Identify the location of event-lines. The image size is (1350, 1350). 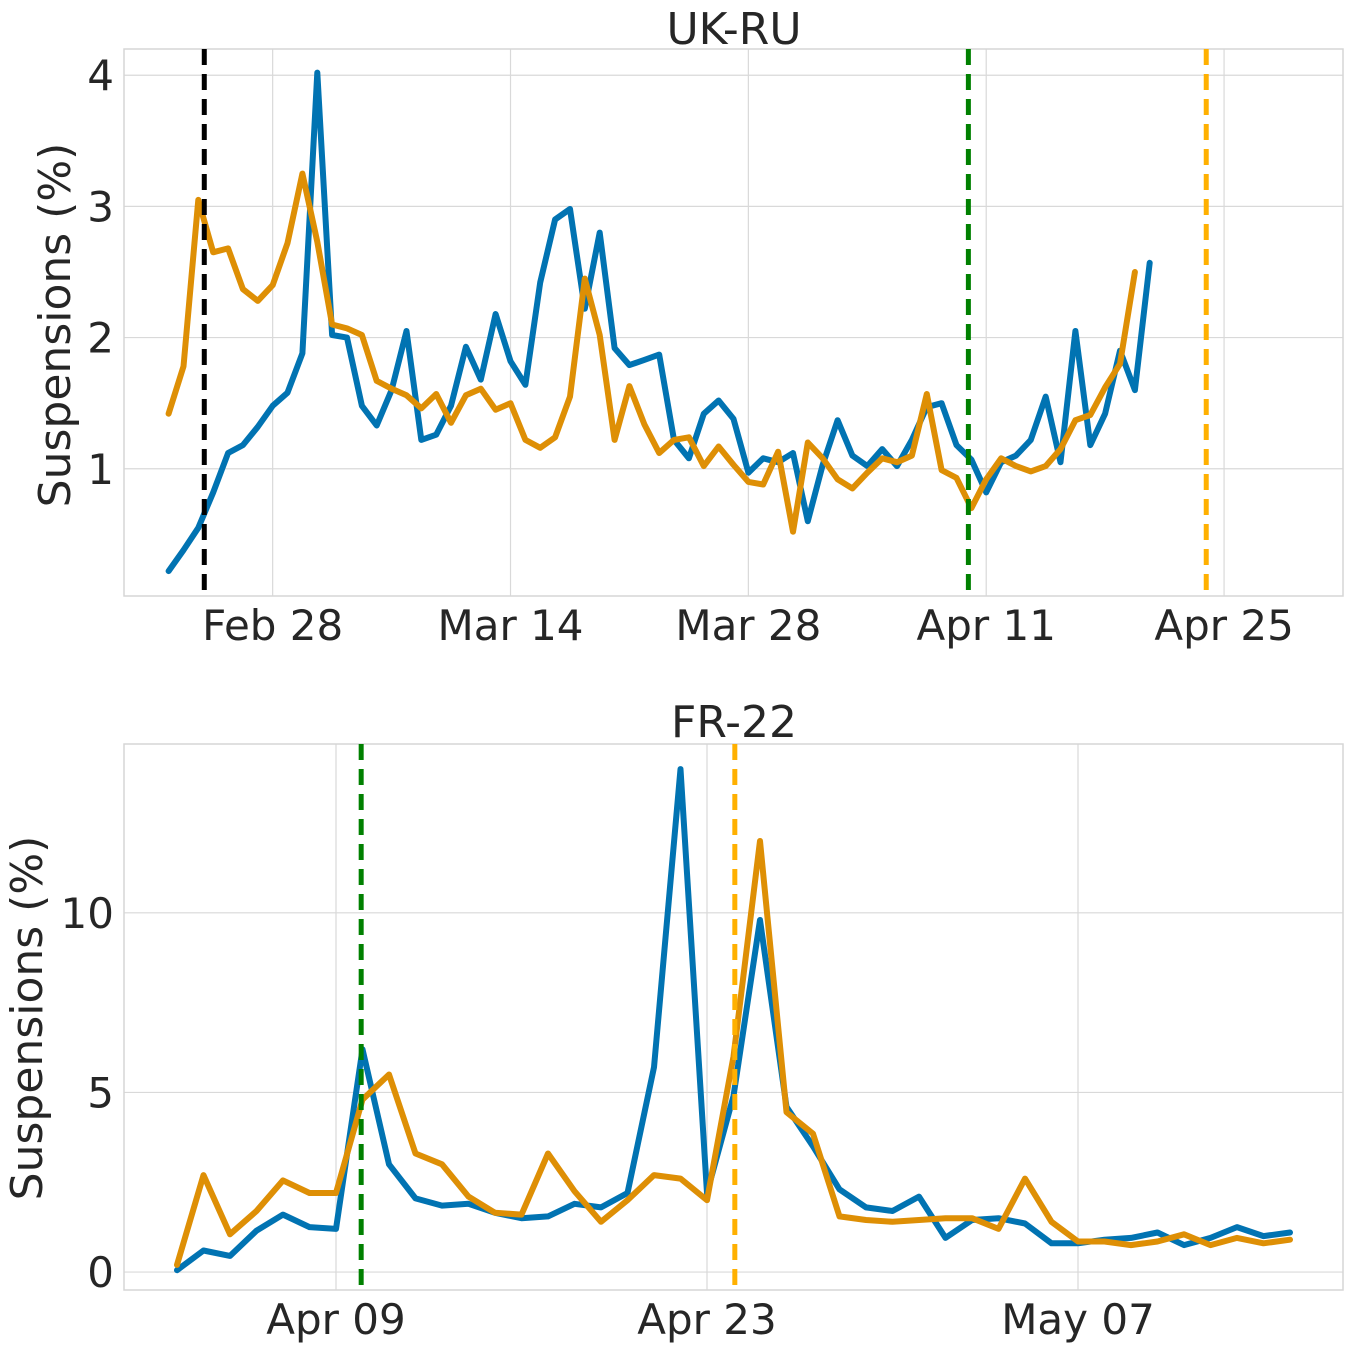
(548, 1017).